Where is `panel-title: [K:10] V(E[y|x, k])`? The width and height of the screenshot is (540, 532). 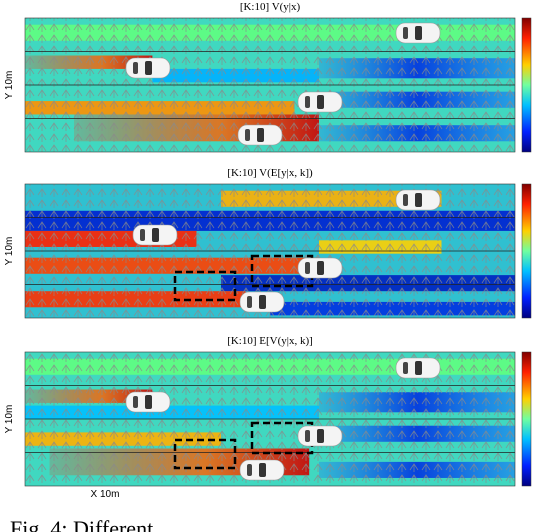 panel-title: [K:10] V(E[y|x, k]) is located at coordinates (270, 173).